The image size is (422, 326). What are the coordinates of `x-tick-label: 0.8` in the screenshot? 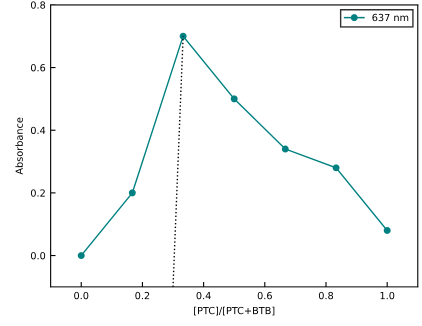 It's located at (326, 296).